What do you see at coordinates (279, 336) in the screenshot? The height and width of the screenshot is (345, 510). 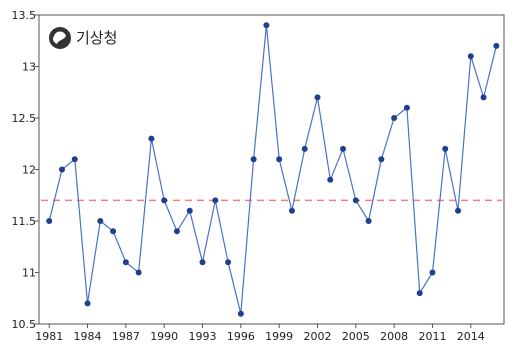 I see `x-tick-label: 1999` at bounding box center [279, 336].